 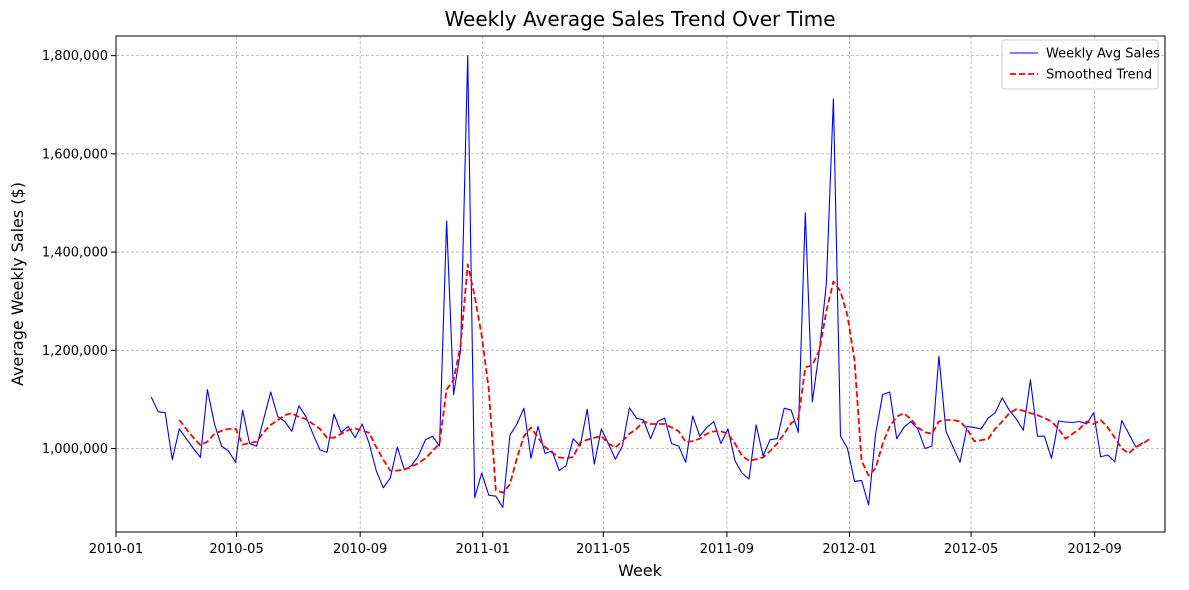 I want to click on y-tick-label: 1,400,000, so click(x=75, y=253).